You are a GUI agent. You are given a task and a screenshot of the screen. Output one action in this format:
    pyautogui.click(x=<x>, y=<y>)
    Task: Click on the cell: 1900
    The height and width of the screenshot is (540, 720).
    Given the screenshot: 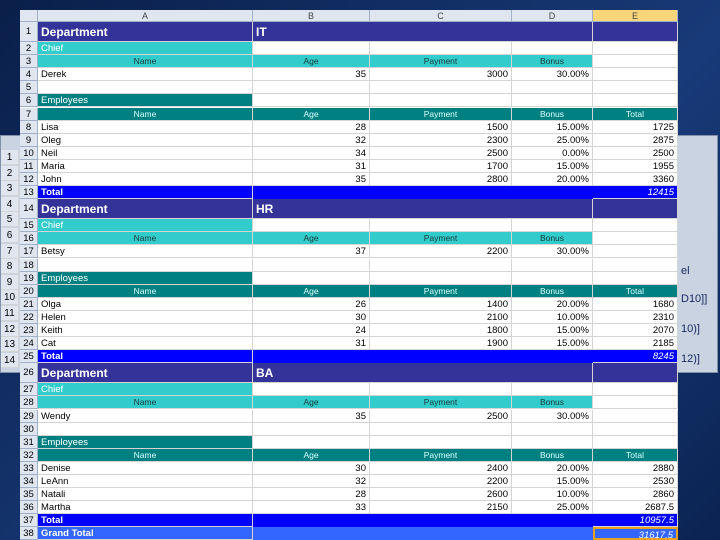 What is the action you would take?
    pyautogui.click(x=441, y=344)
    